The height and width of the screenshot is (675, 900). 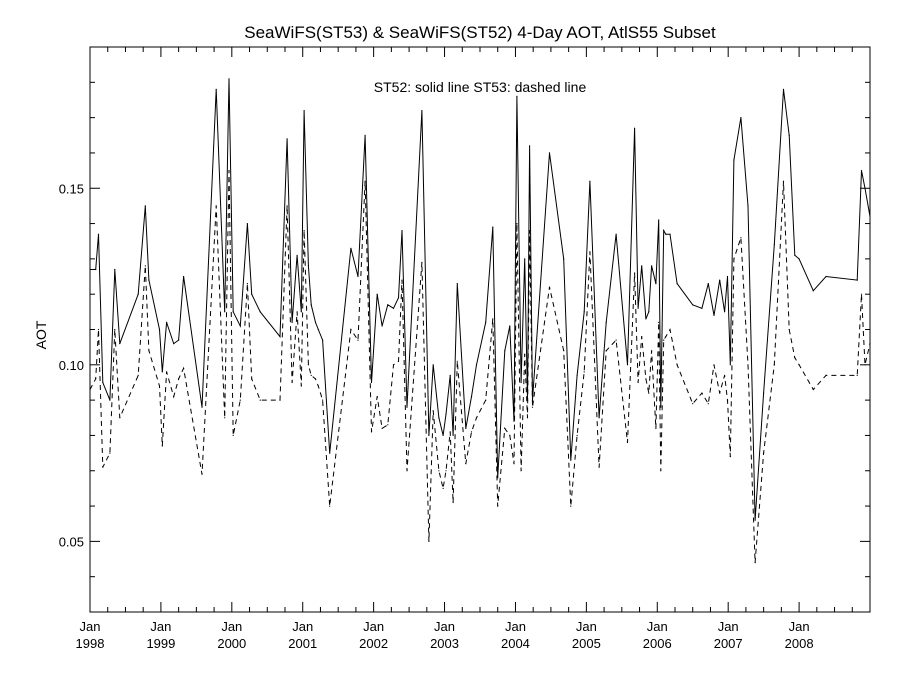 I want to click on x-tick-label-year: 2002, so click(x=373, y=643).